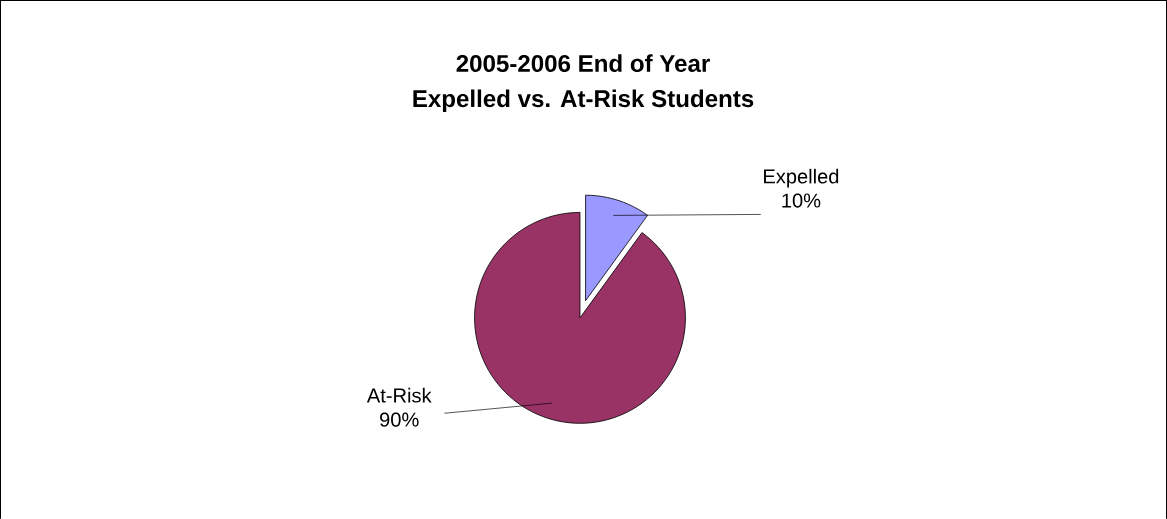 The image size is (1167, 519). Describe the element at coordinates (583, 100) in the screenshot. I see `chart-subtitle: Expelled vs. At-Risk Students` at that location.